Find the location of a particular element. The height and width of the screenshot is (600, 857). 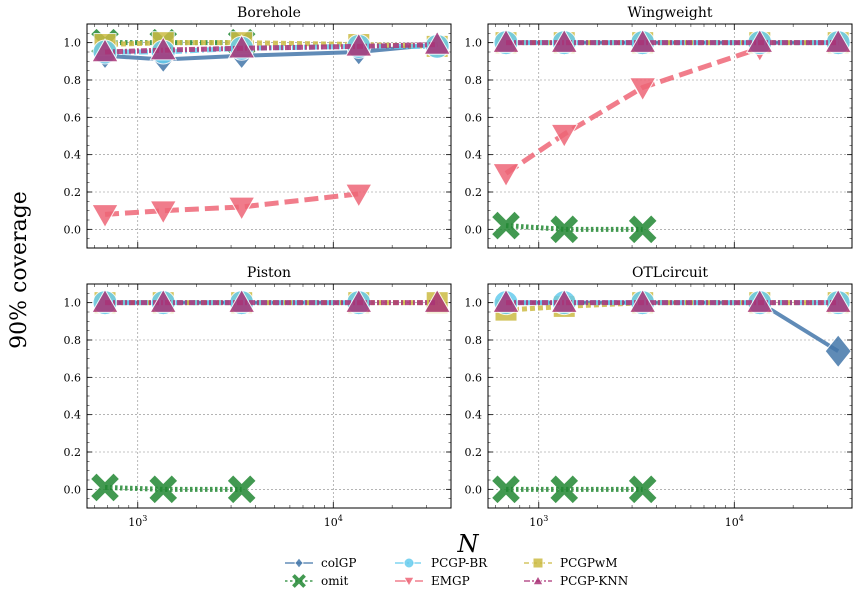

legend-item-colgp: colGP is located at coordinates (320, 563).